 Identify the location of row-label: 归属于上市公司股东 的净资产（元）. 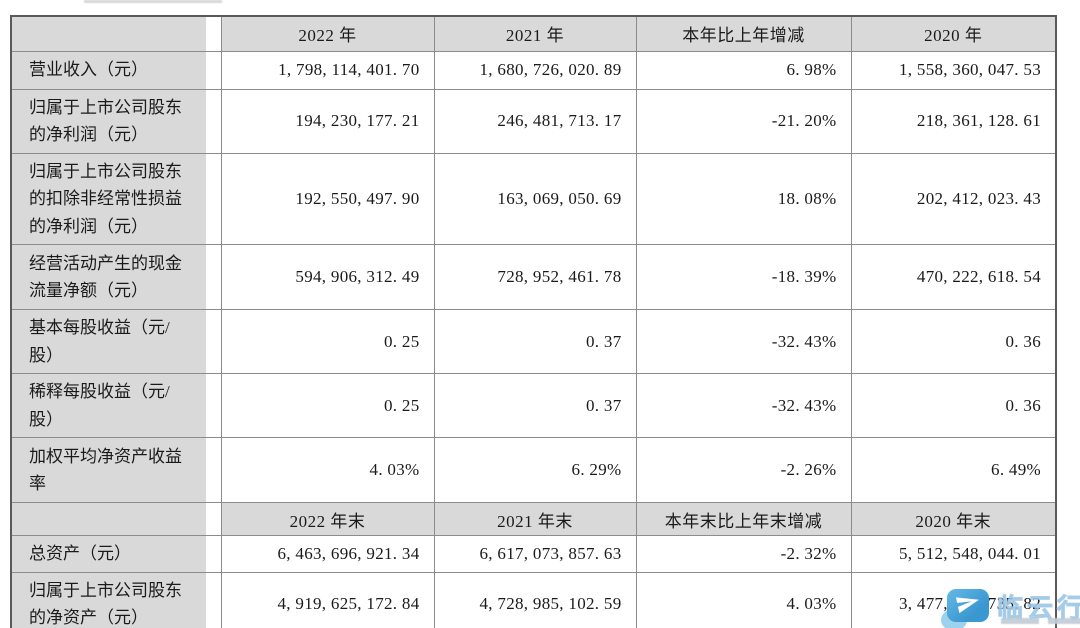
(116, 599).